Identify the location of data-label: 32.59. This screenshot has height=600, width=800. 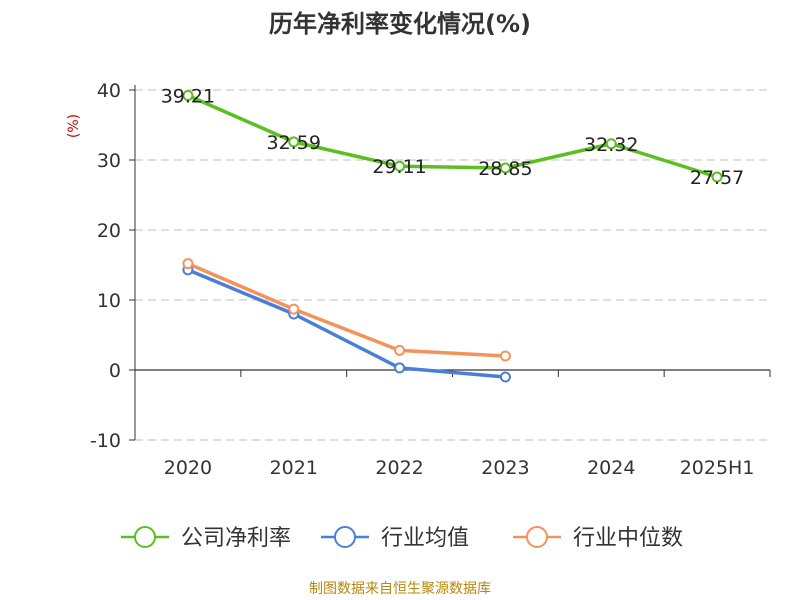
(294, 143).